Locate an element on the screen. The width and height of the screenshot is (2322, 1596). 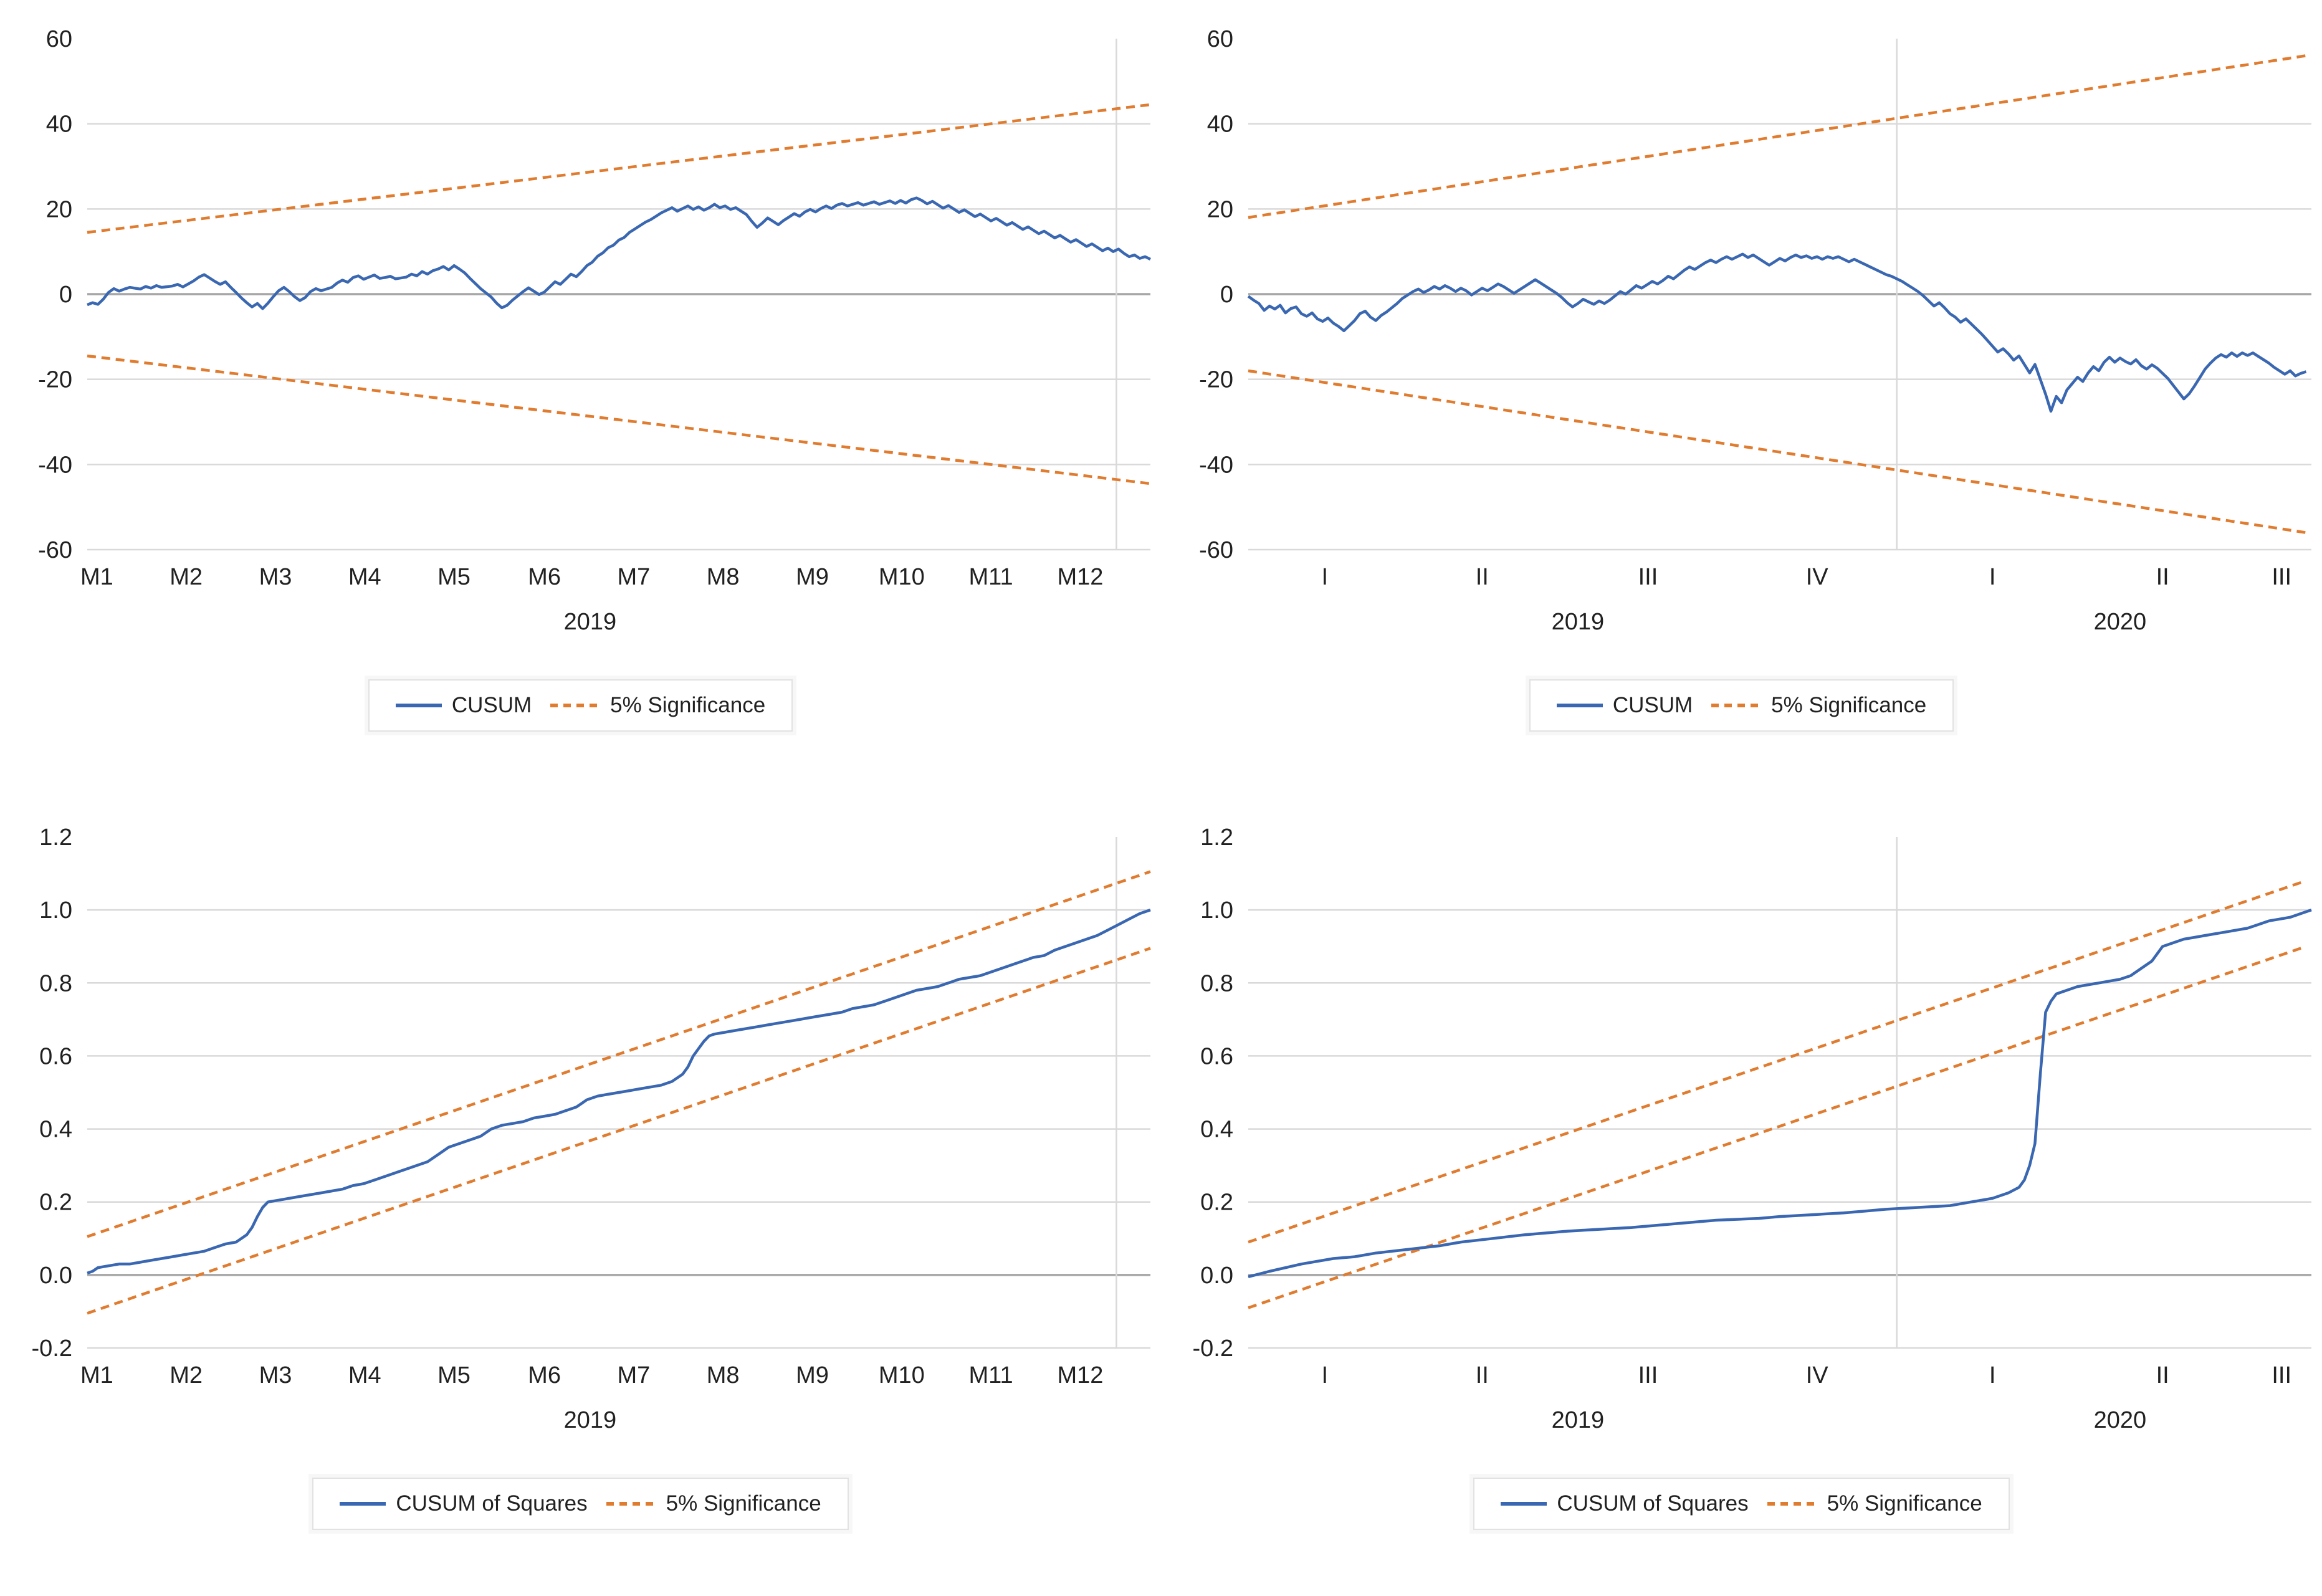
legend-cusumsq-monthly: CUSUM of Squares 5% Significance is located at coordinates (580, 1504).